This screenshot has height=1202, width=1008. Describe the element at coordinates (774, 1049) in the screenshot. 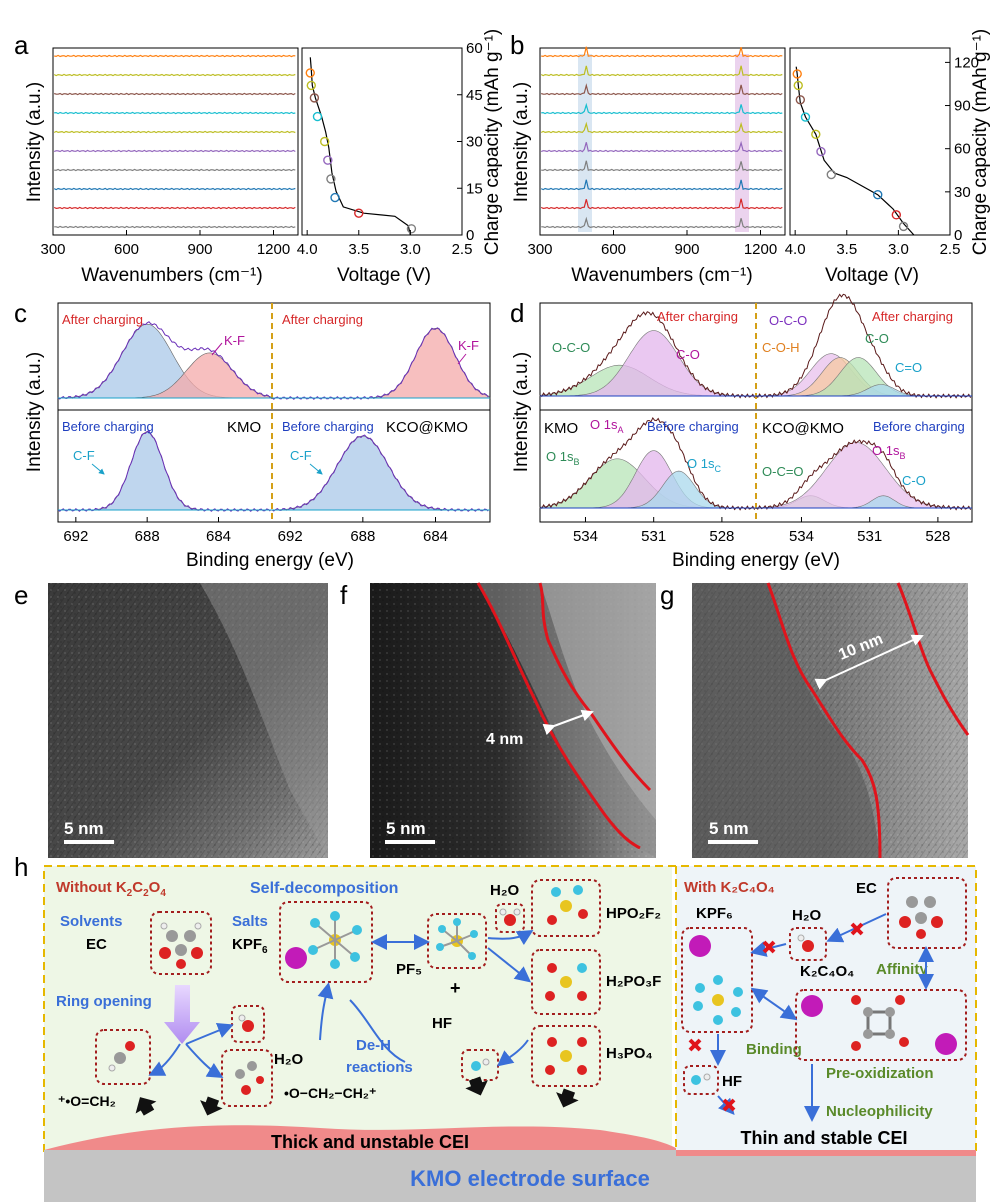

I see `binding-label: Binding` at that location.